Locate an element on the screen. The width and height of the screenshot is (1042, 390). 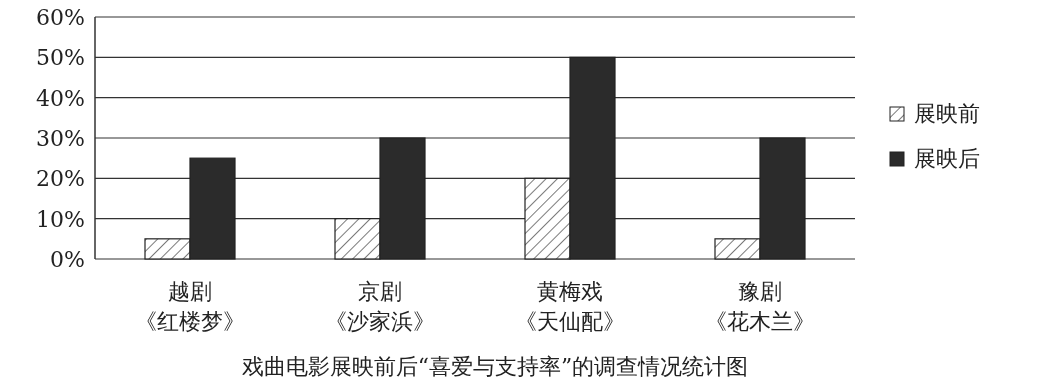
x-tick-label: 黄梅戏《天仙配》 is located at coordinates (570, 306).